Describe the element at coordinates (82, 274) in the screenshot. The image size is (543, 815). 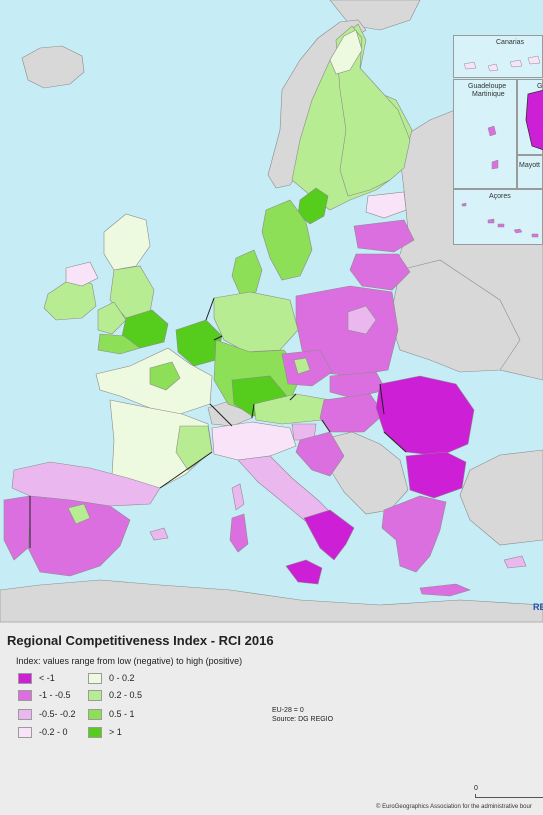
I see `northern-ireland-region` at that location.